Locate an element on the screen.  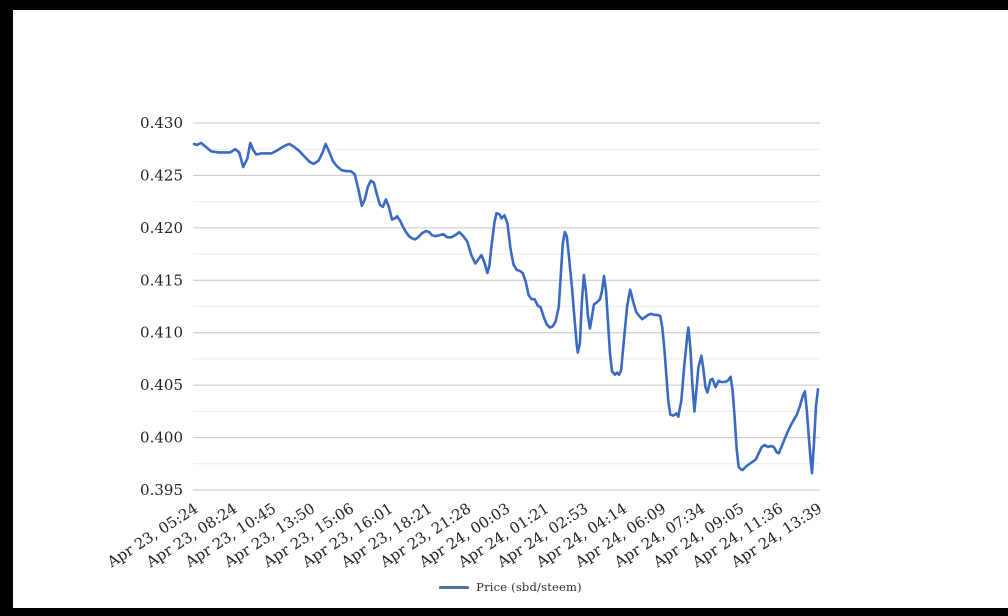
y-axis-tick-label: 0.405 is located at coordinates (161, 385).